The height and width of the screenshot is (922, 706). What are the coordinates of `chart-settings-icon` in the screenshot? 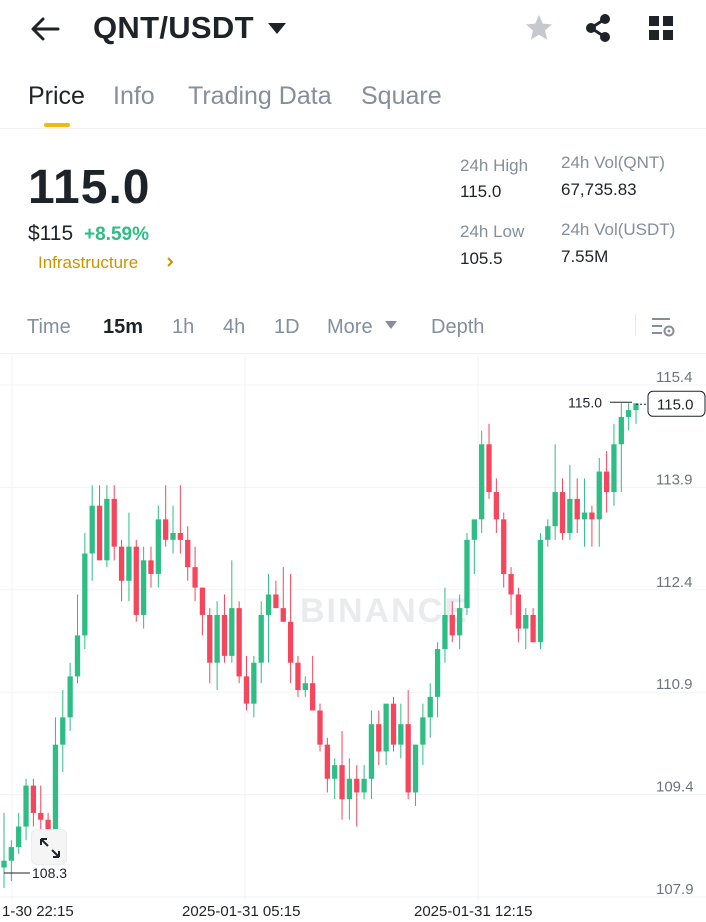 It's located at (663, 327).